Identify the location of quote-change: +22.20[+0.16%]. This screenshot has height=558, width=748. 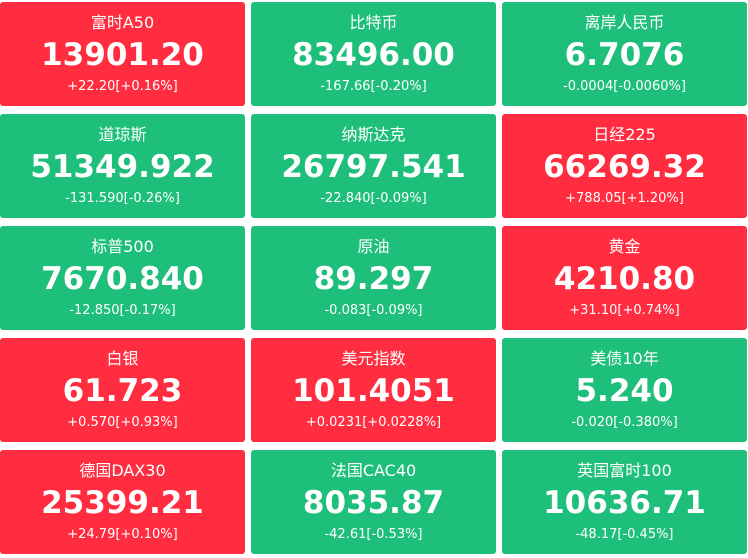
(122, 86).